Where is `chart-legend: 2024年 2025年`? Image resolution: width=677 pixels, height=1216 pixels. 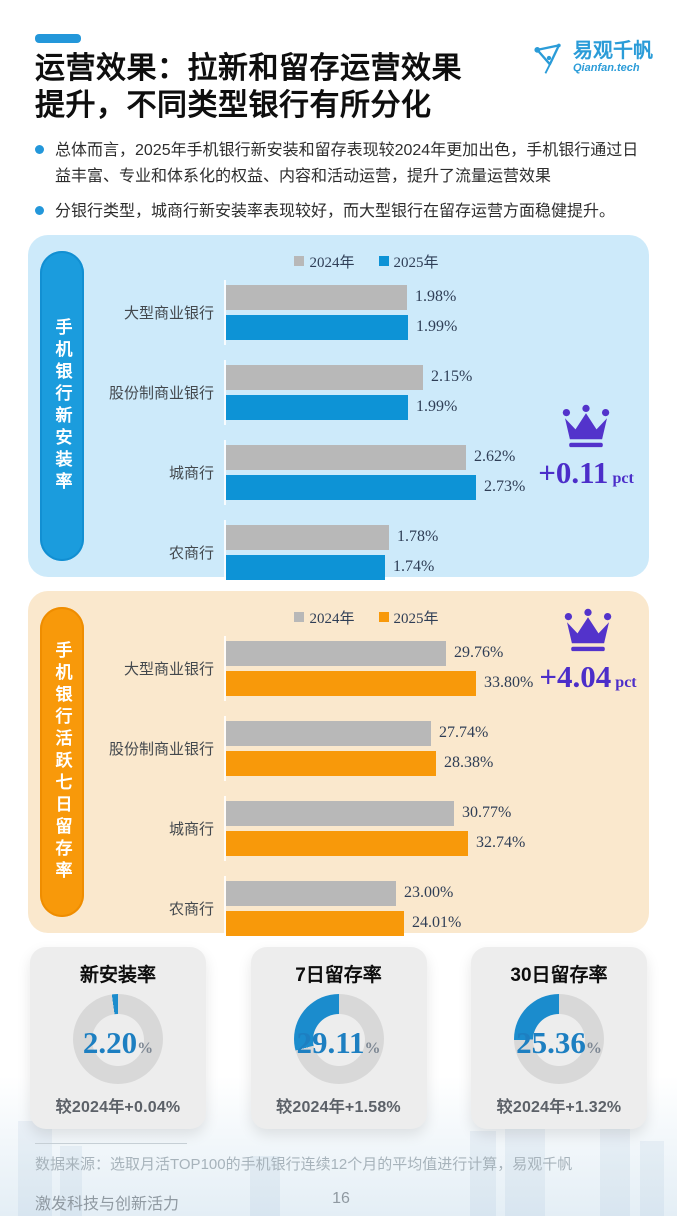 chart-legend: 2024年 2025年 is located at coordinates (366, 617).